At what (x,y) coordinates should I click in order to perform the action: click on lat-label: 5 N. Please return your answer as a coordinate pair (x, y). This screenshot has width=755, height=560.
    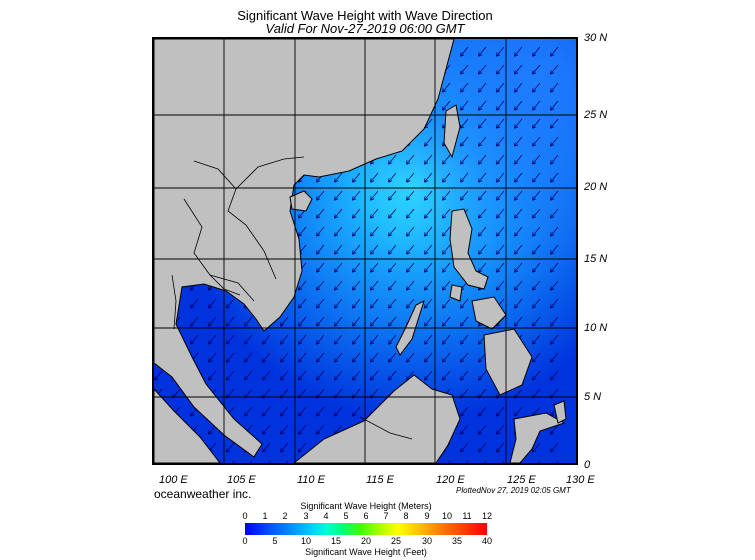
    Looking at the image, I should click on (593, 397).